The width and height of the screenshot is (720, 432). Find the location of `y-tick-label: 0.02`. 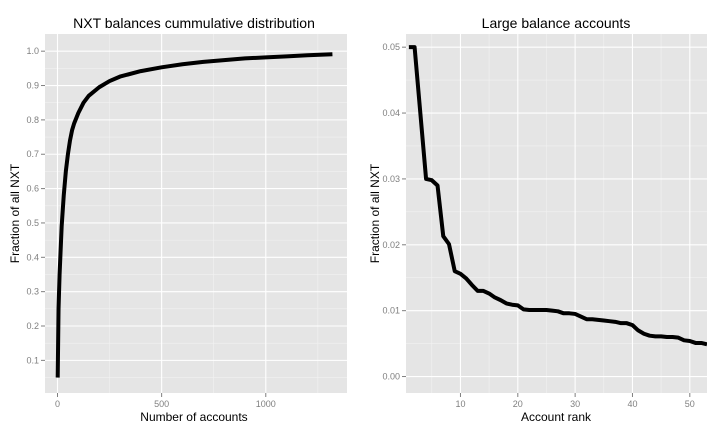

y-tick-label: 0.02 is located at coordinates (391, 245).